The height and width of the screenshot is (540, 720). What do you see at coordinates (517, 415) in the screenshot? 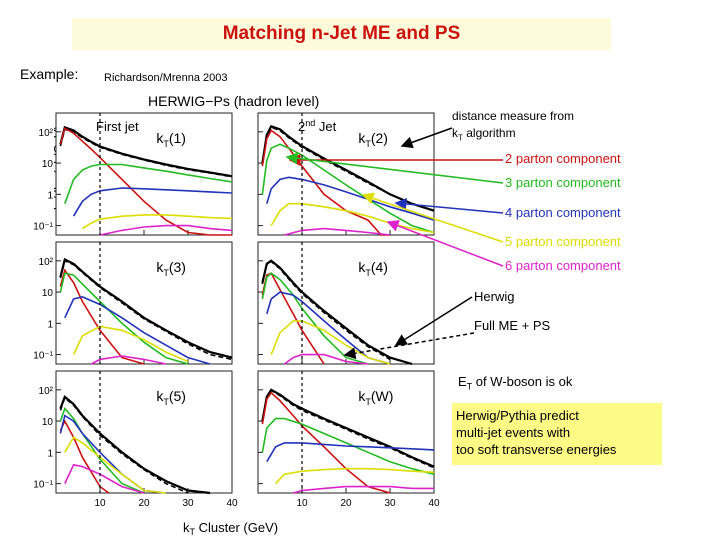
I see `note-line-1: Herwig/Pythia predict` at bounding box center [517, 415].